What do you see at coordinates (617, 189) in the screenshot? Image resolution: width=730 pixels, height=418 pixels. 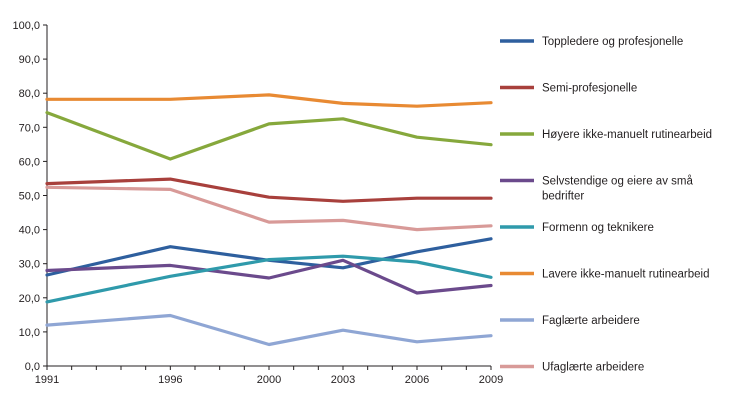 I see `legend-label: Selvstendige og eiere av små bedrifter` at bounding box center [617, 189].